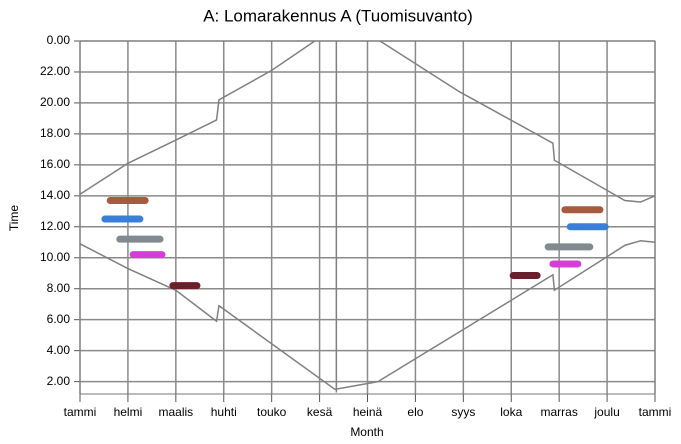 The height and width of the screenshot is (444, 681). I want to click on y-tick-label: 6.00, so click(59, 319).